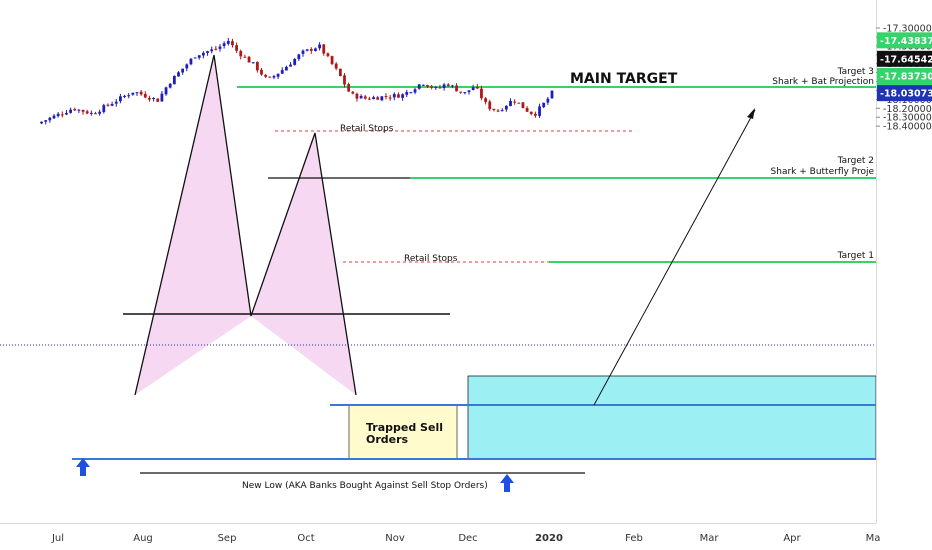 Image resolution: width=932 pixels, height=550 pixels. I want to click on price-tag-label: -17.43837, so click(906, 41).